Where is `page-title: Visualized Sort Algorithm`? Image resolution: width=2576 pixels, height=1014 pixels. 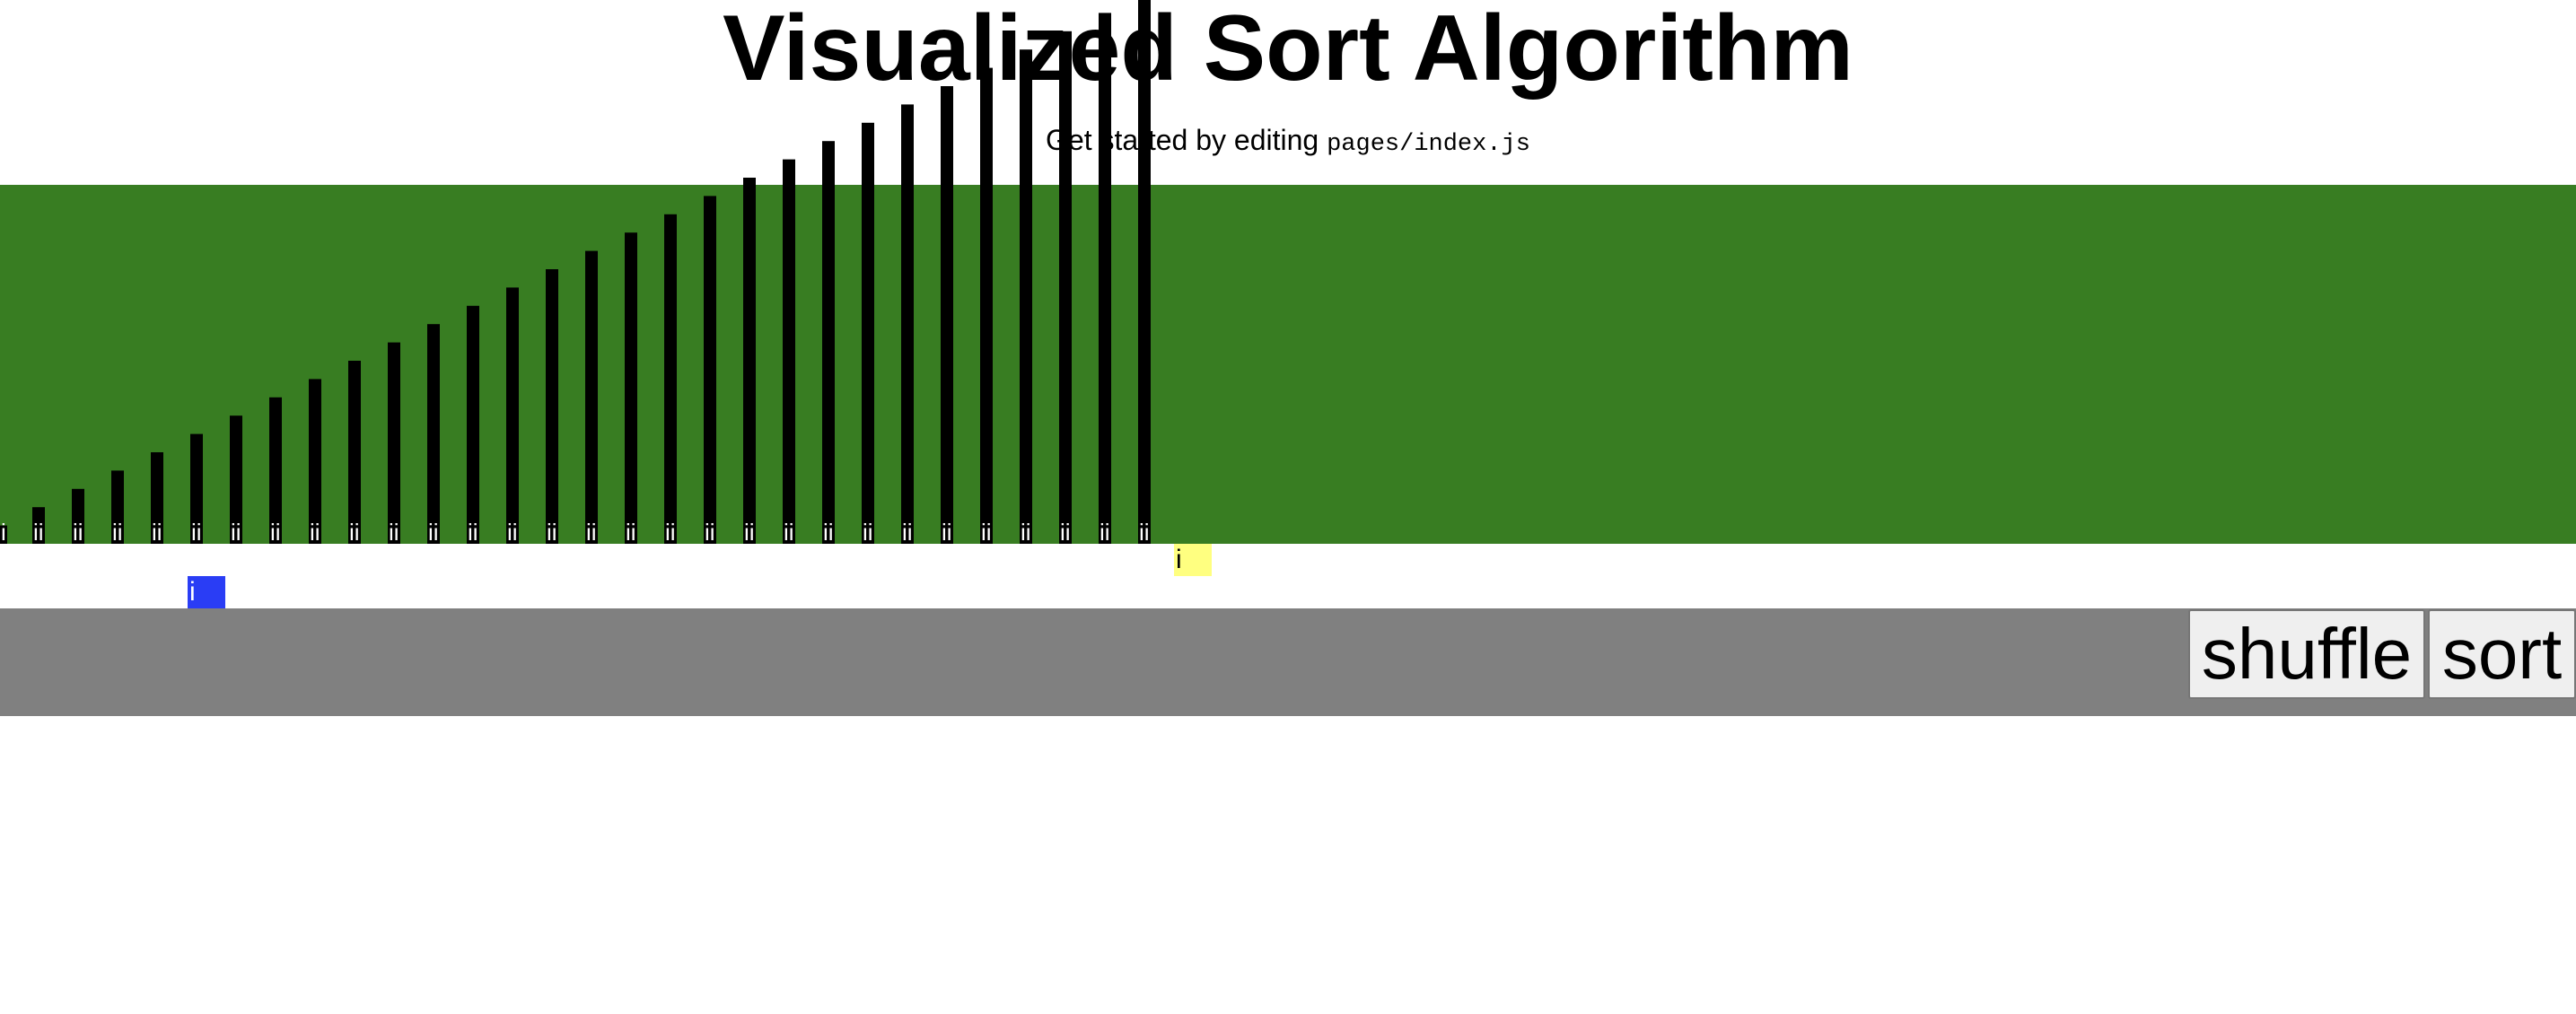
page-title: Visualized Sort Algorithm is located at coordinates (1288, 50).